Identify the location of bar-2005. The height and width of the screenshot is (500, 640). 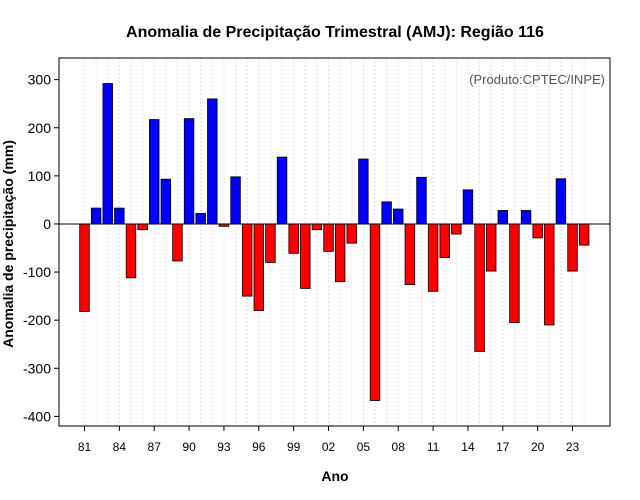
(363, 191).